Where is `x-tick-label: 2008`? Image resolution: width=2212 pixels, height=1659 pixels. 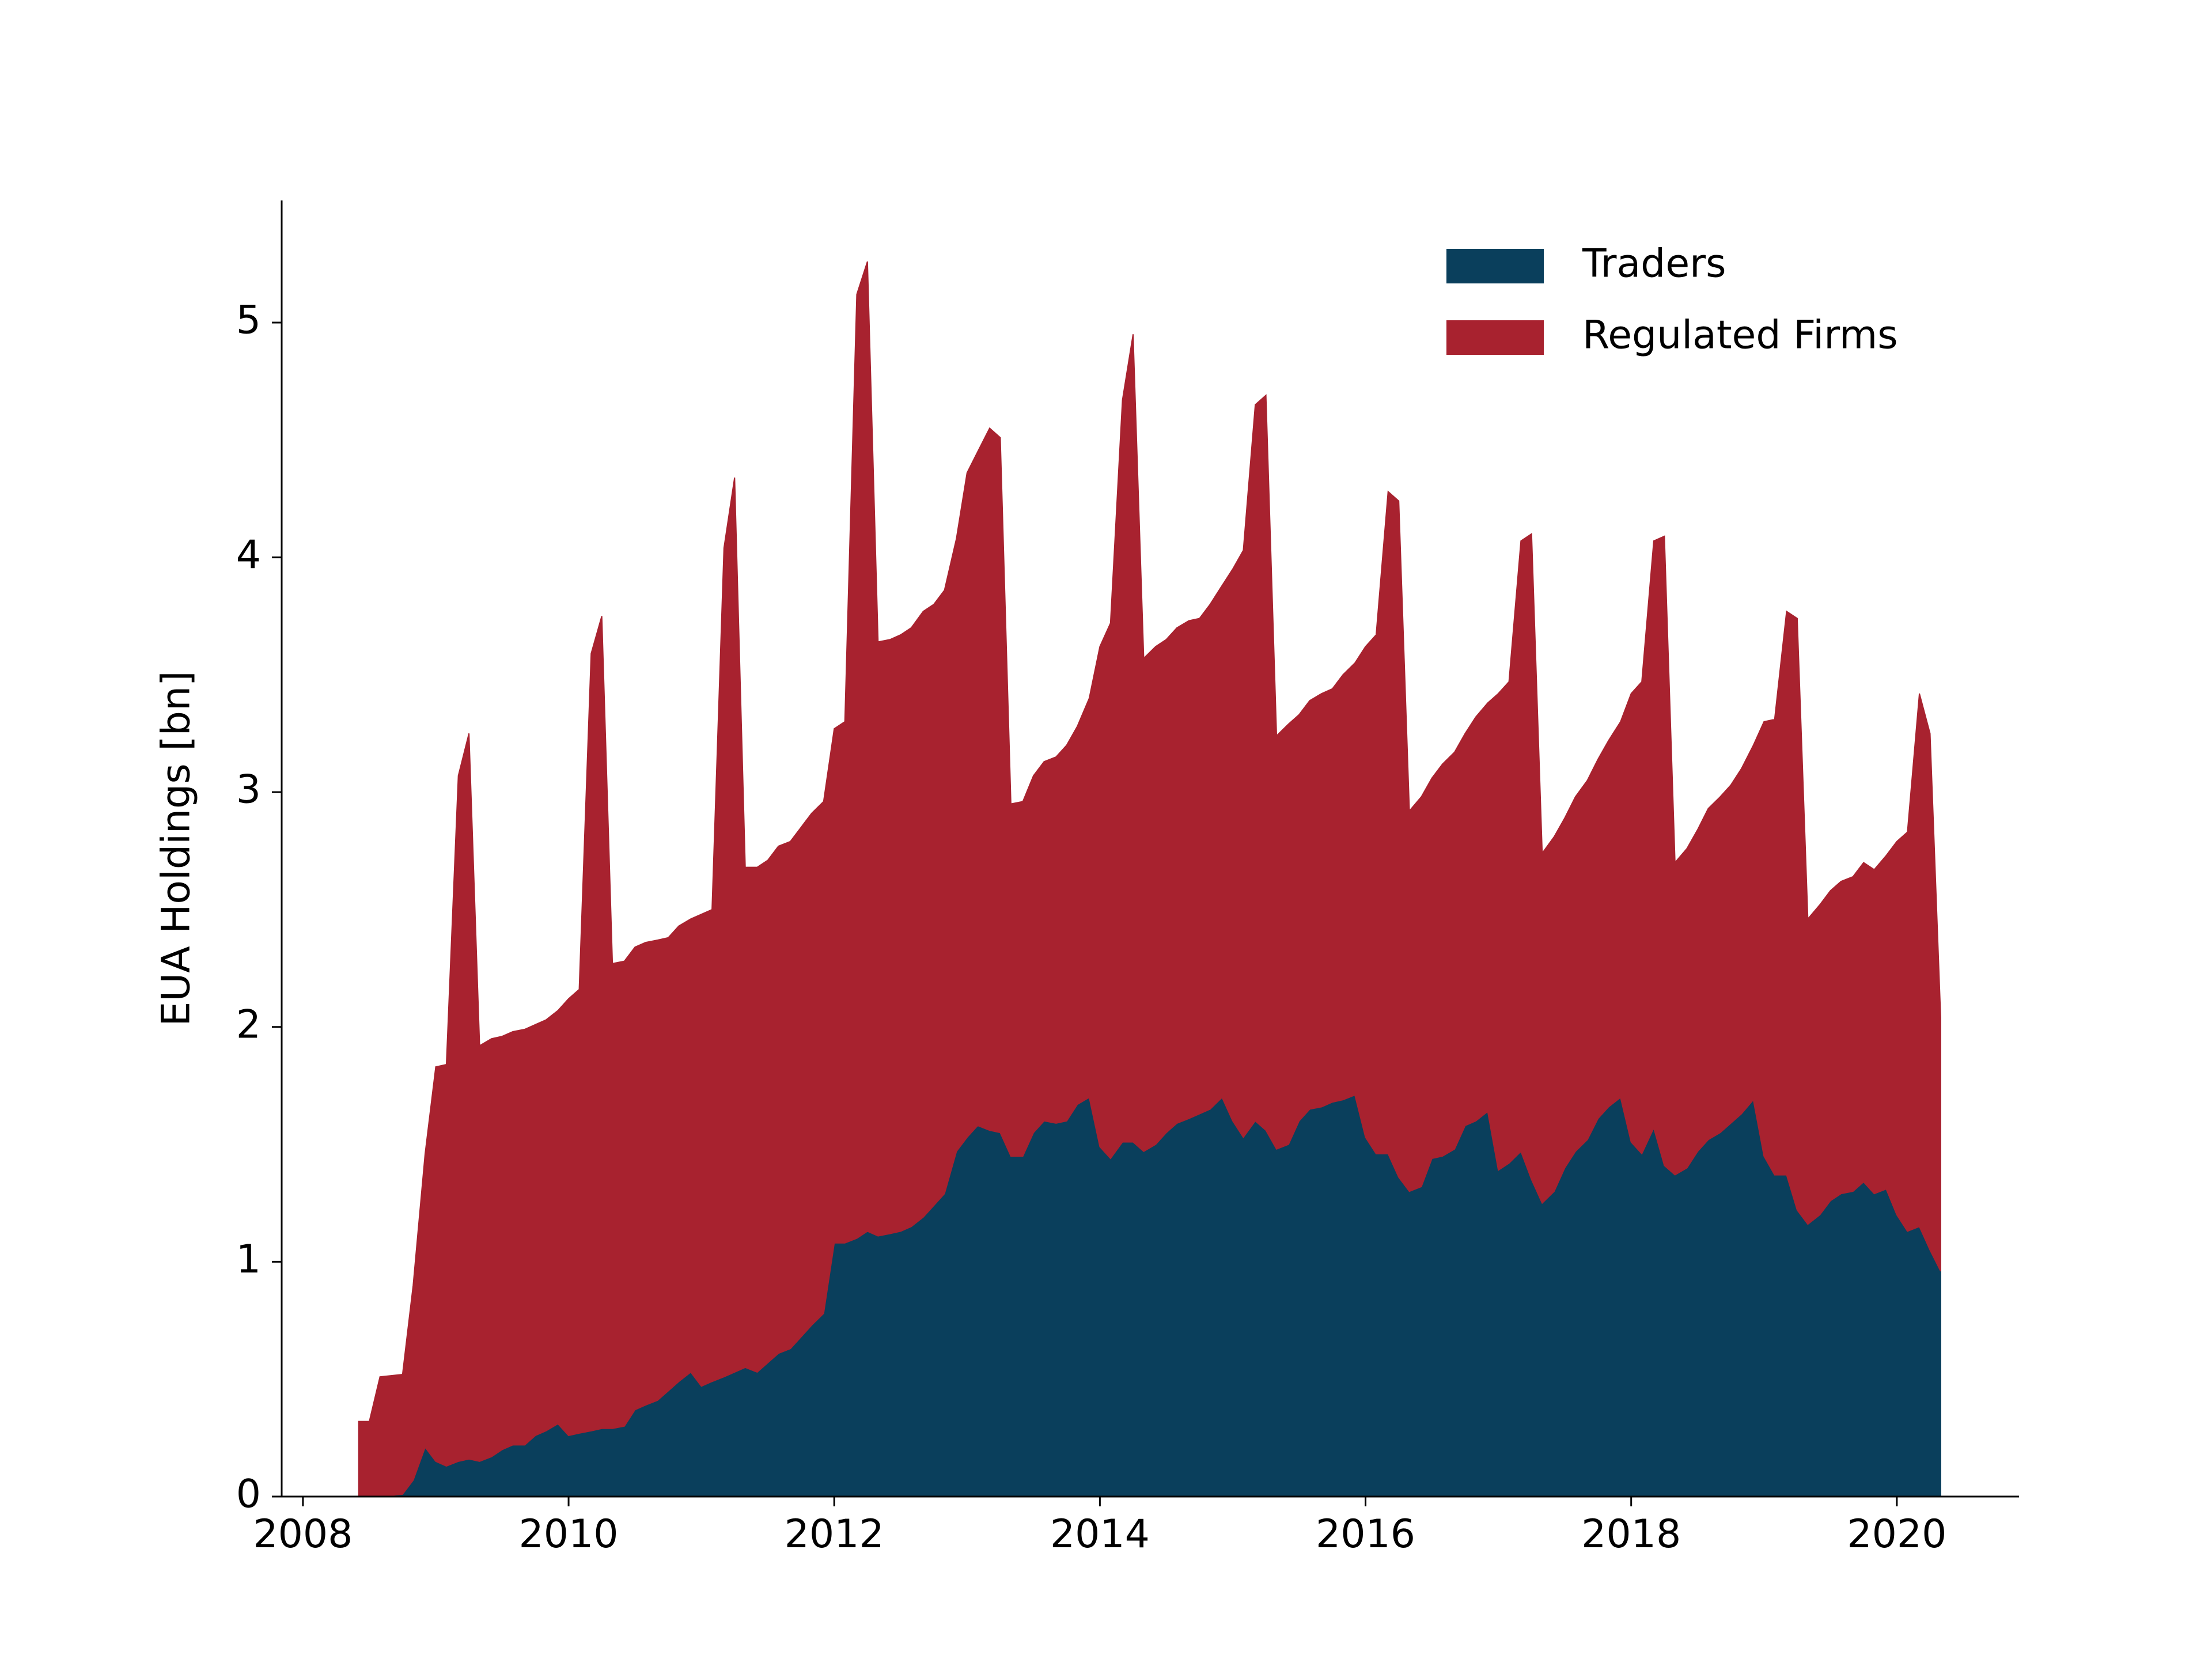
x-tick-label: 2008 is located at coordinates (303, 1534).